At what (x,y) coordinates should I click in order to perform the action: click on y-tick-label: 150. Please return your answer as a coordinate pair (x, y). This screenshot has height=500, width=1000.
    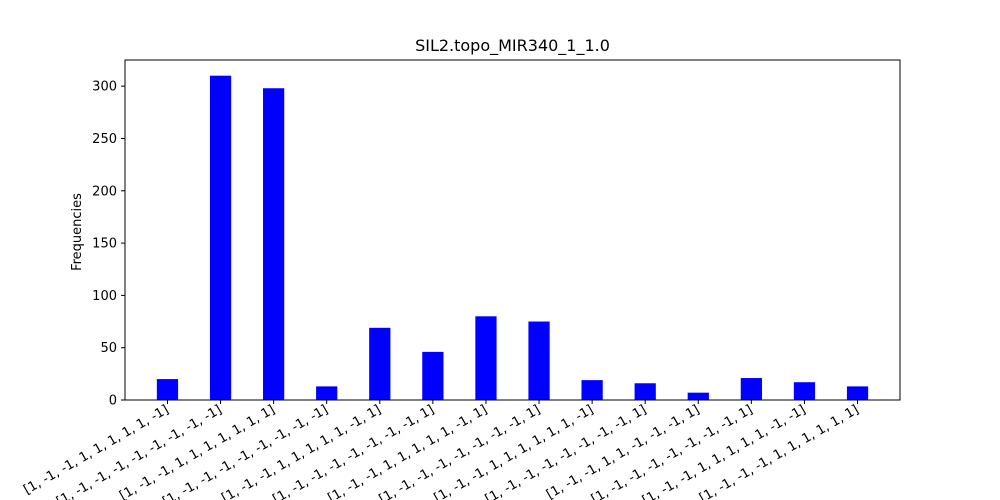
    Looking at the image, I should click on (104, 244).